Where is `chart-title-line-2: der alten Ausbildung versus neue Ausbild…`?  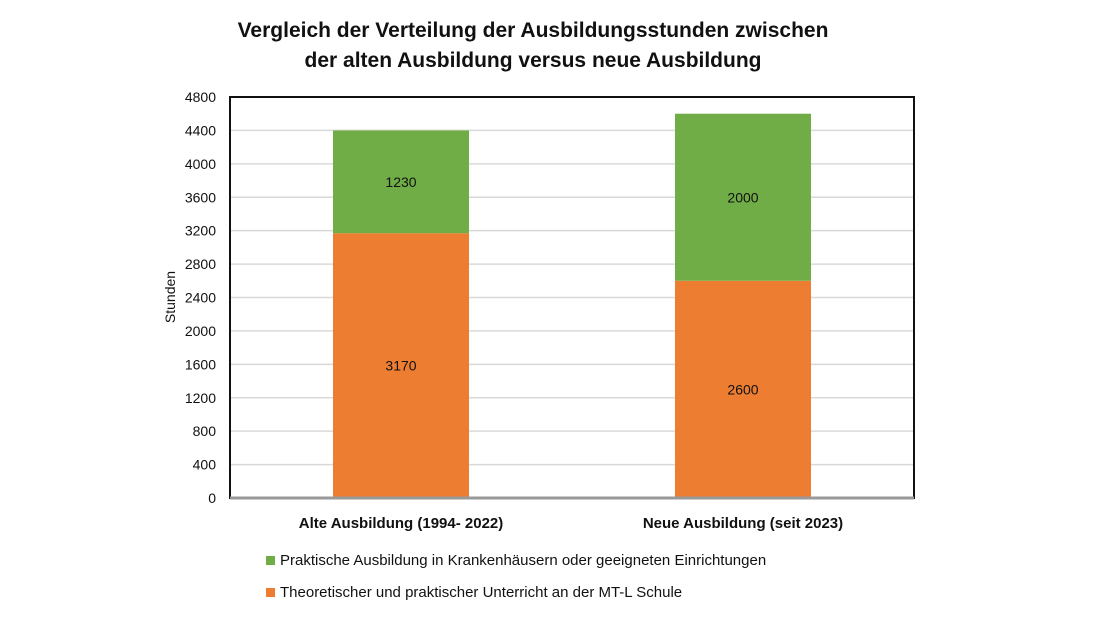
chart-title-line-2: der alten Ausbildung versus neue Ausbild… is located at coordinates (533, 60).